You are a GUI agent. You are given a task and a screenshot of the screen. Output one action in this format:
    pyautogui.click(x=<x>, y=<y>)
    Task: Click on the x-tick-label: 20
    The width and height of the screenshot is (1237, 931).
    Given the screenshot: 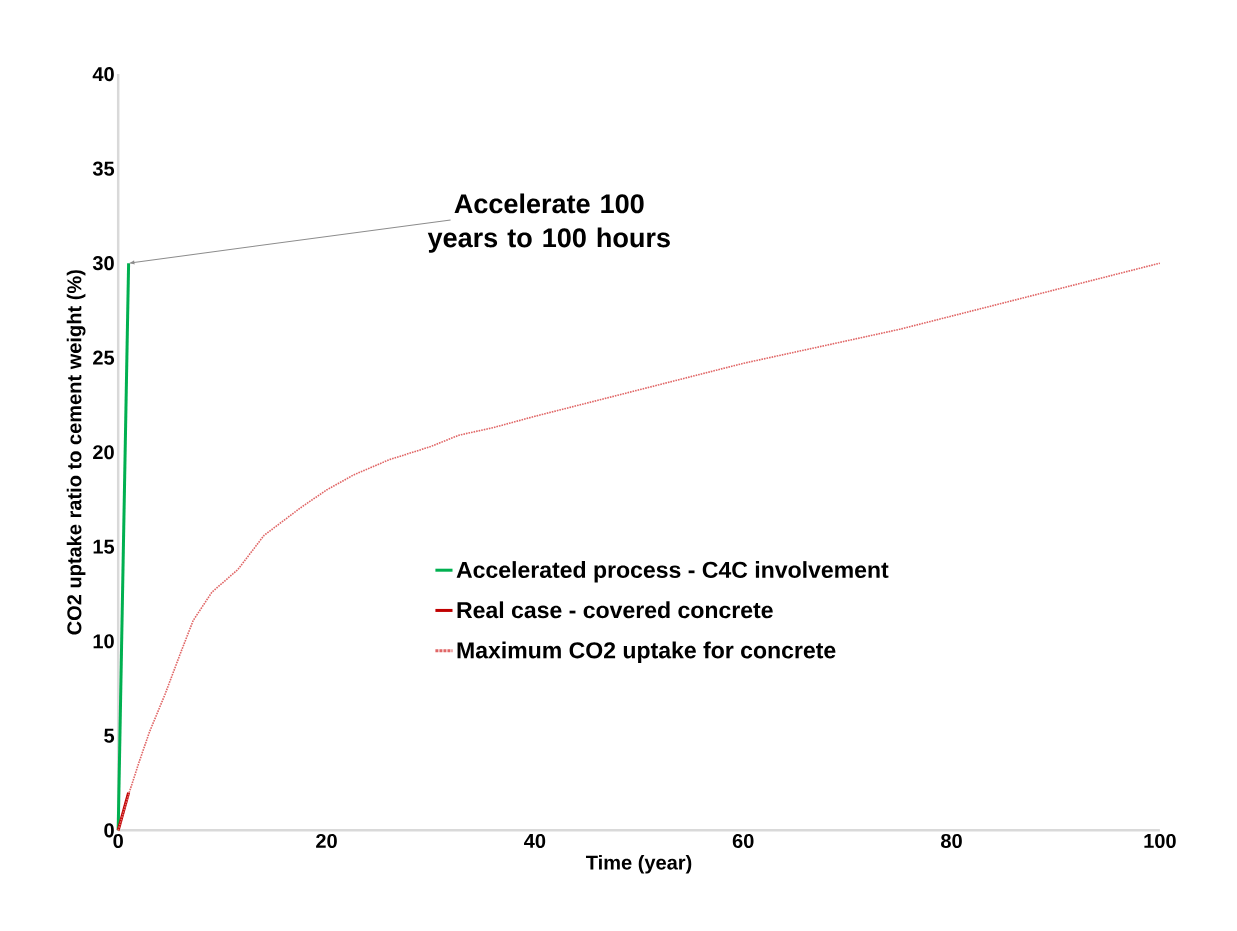 What is the action you would take?
    pyautogui.click(x=326, y=841)
    